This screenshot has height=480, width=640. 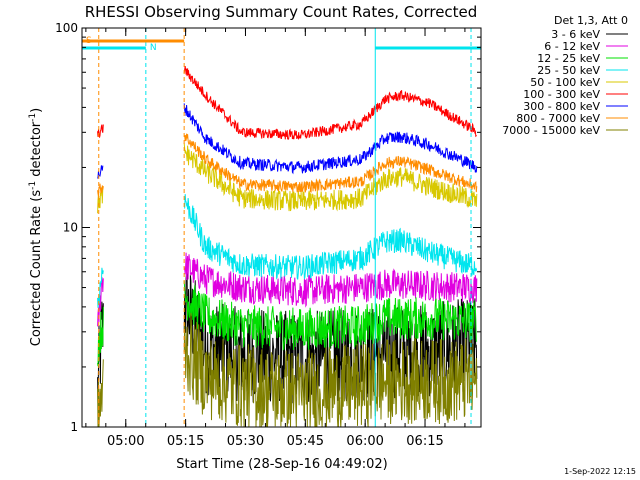 I want to click on y-axis-label: Corrected Count Rate (s-1 detector-1), so click(x=36, y=227).